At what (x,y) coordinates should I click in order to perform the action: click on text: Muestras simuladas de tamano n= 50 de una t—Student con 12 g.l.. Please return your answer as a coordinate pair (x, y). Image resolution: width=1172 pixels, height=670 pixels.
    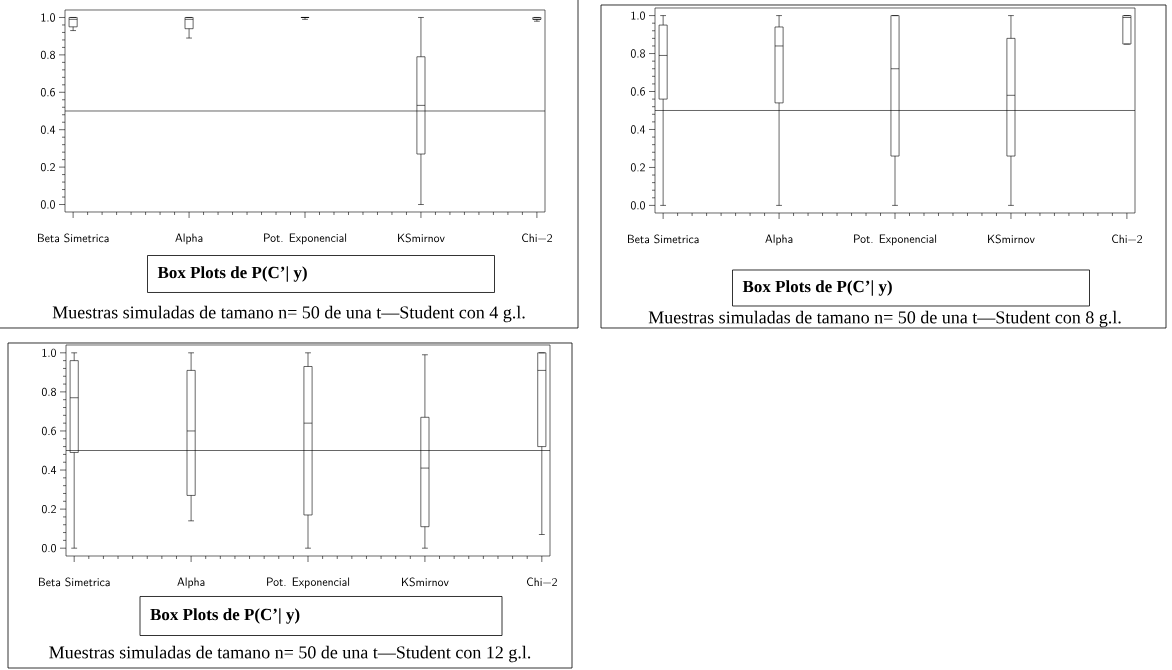
    Looking at the image, I should click on (290, 654).